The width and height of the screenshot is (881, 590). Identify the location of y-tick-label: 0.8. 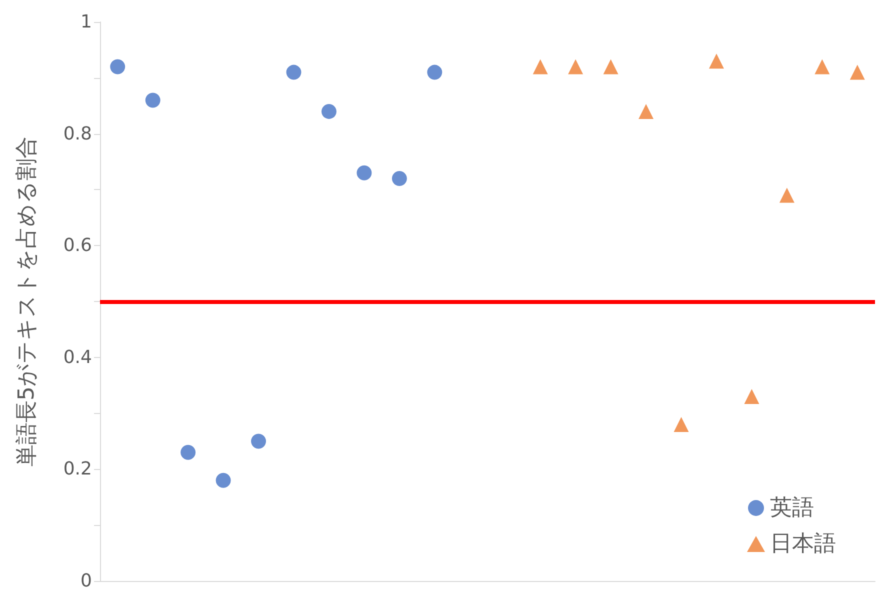
(77, 133).